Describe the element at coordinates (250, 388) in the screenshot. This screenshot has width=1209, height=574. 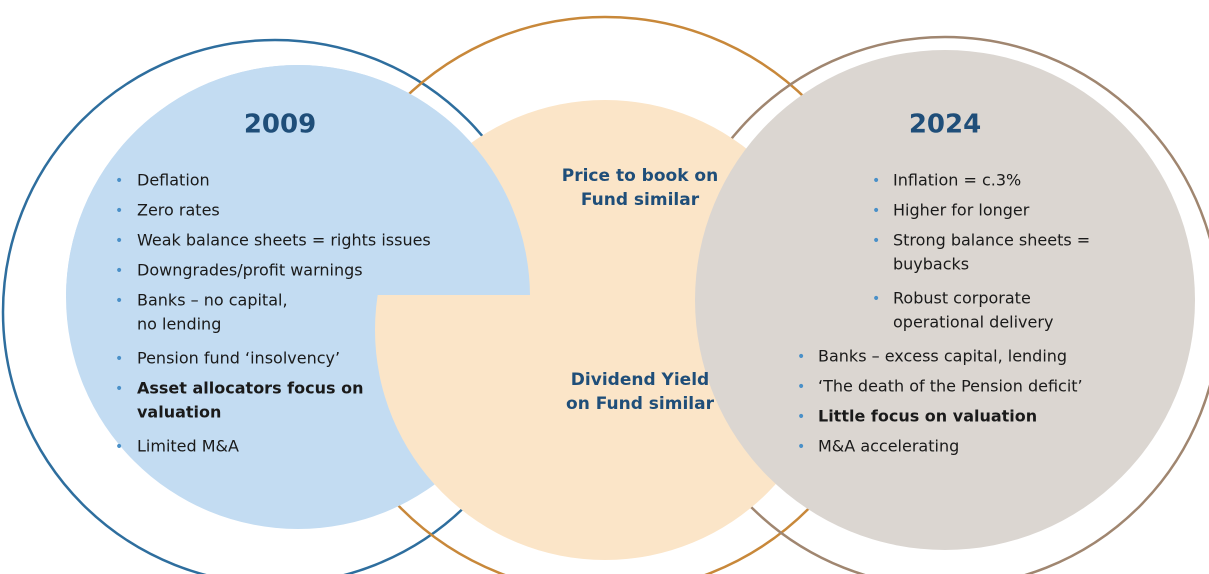
I see `list-item: Asset allocators focus on` at that location.